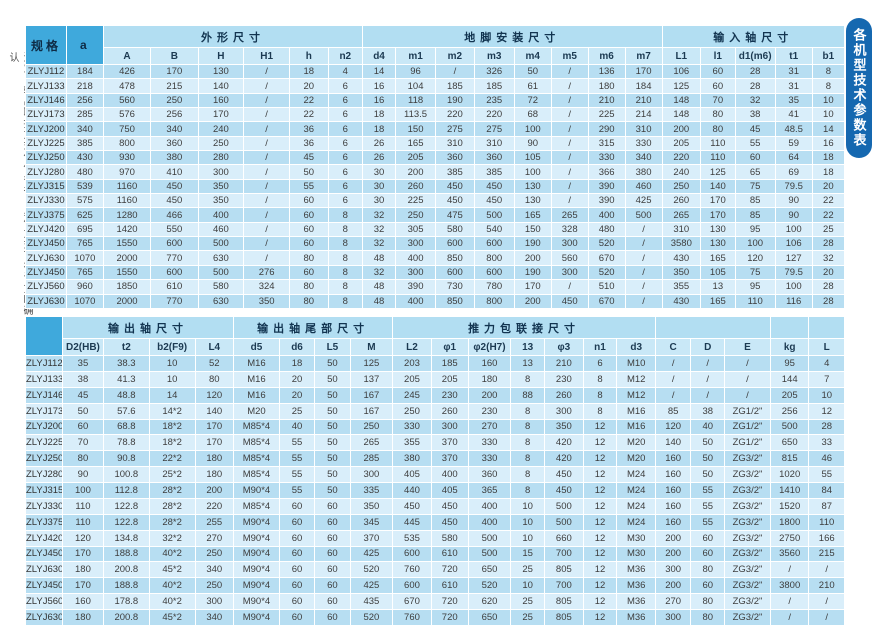  I want to click on table-cell: 310, so click(681, 229).